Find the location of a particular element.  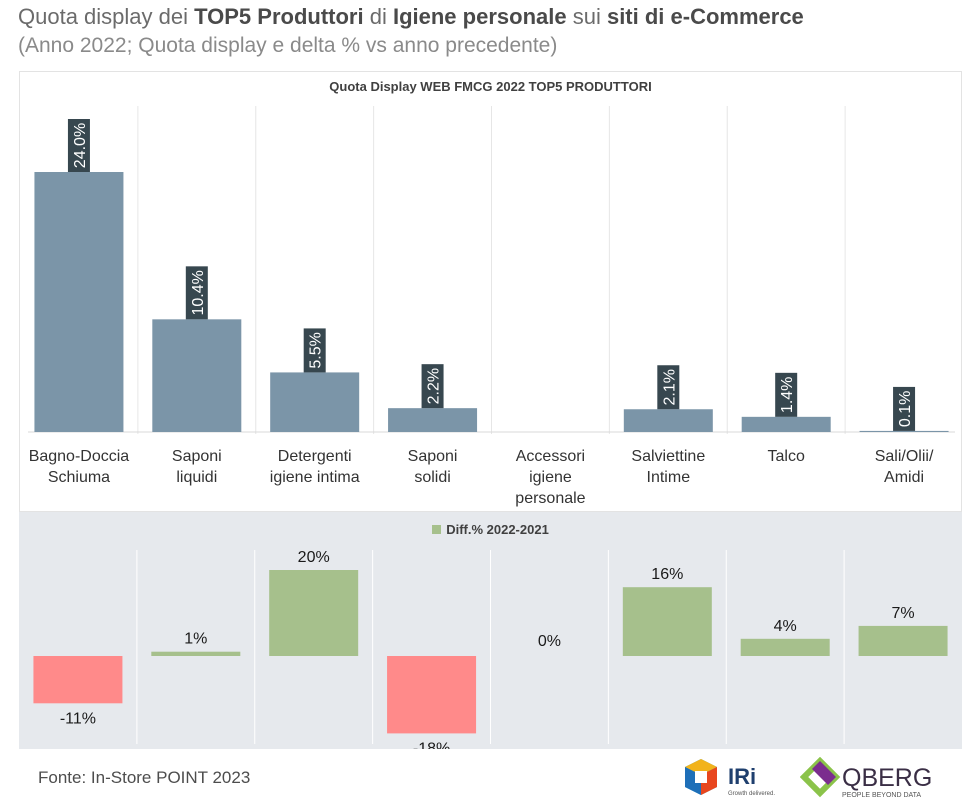

share-data-label: 24.0% is located at coordinates (80, 145).